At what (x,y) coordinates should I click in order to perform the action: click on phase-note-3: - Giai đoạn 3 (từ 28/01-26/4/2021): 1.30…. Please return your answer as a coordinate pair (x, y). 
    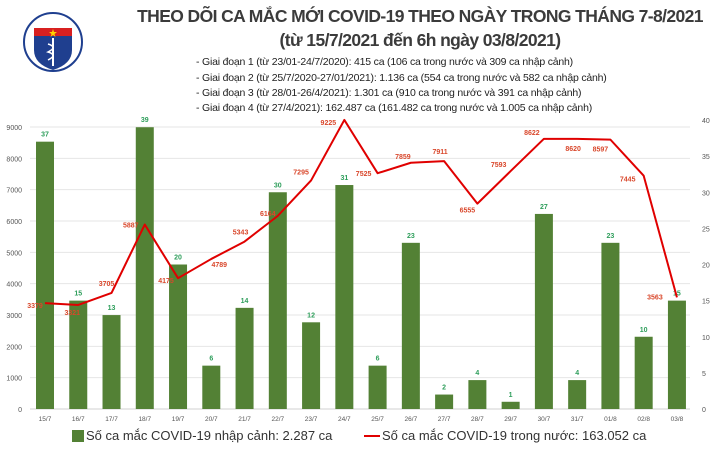
    Looking at the image, I should click on (389, 93).